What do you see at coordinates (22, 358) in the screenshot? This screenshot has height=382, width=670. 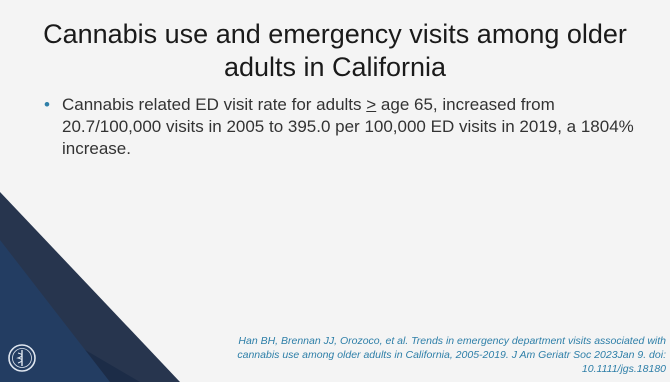 I see `medical-society-seal-icon` at bounding box center [22, 358].